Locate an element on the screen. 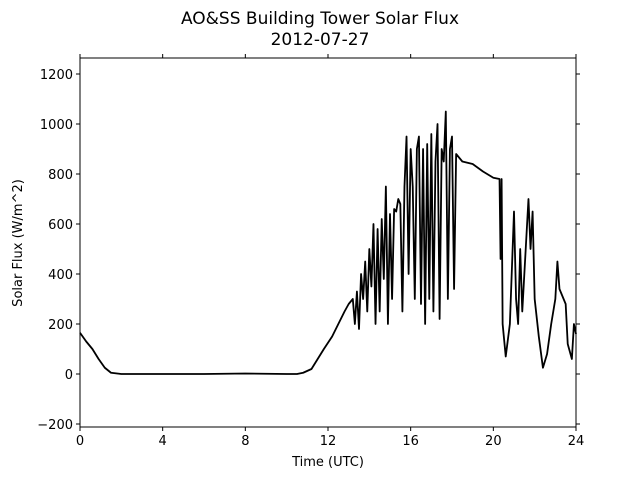 The image size is (640, 480). y-axis-label: Solar Flux (W/m^2) is located at coordinates (18, 243).